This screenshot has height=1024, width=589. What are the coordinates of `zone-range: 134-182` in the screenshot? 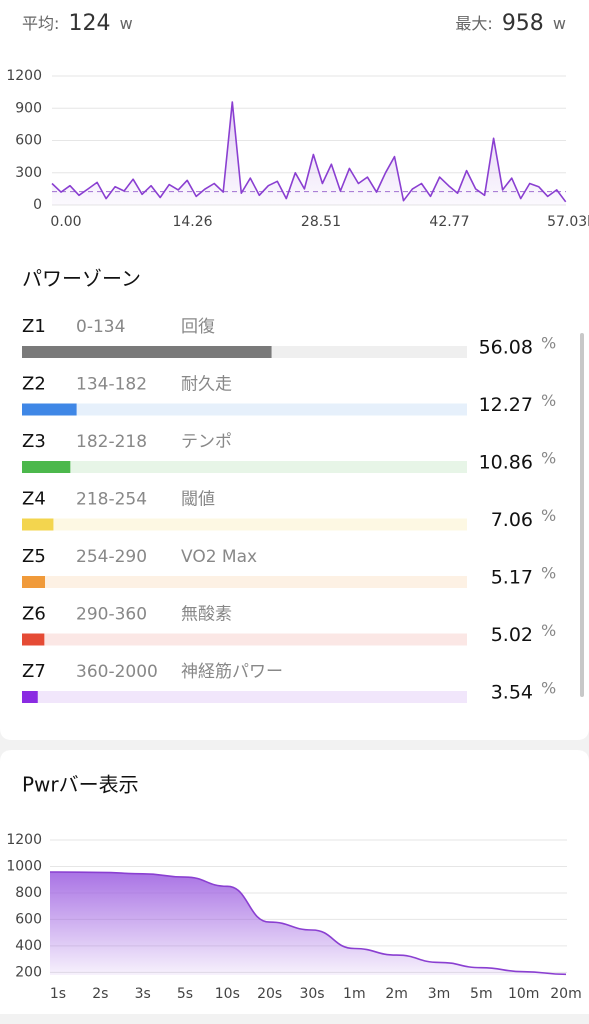 It's located at (111, 385).